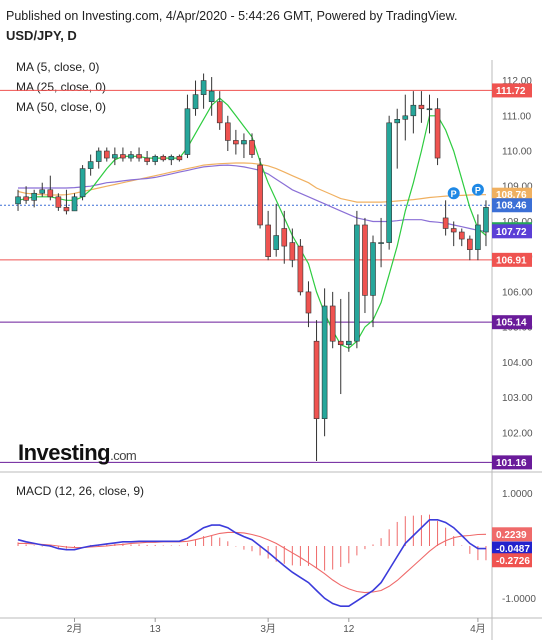 The width and height of the screenshot is (542, 640). I want to click on y-tick-label: 106.00, so click(517, 292).